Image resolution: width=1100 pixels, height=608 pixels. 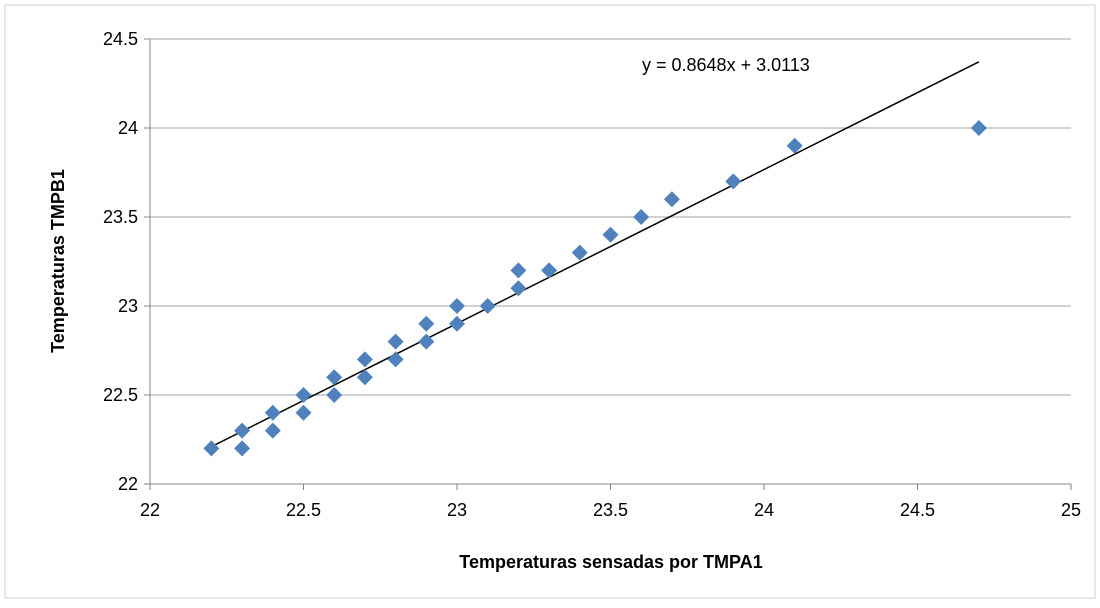 I want to click on trendline-equation: y = 0.8648x + 3.0113, so click(x=726, y=65).